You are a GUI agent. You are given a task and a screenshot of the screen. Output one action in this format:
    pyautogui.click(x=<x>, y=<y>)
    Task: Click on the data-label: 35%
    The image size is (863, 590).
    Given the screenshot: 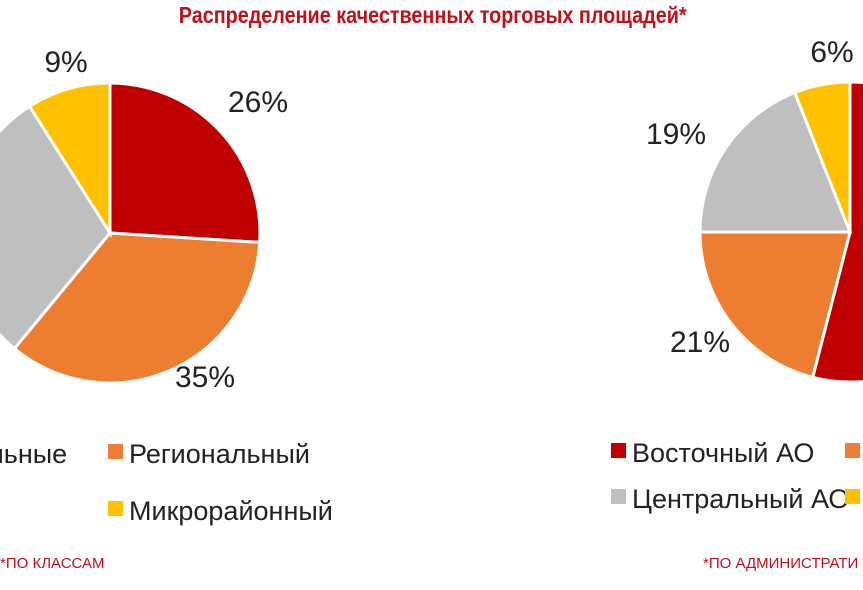 What is the action you would take?
    pyautogui.click(x=205, y=377)
    